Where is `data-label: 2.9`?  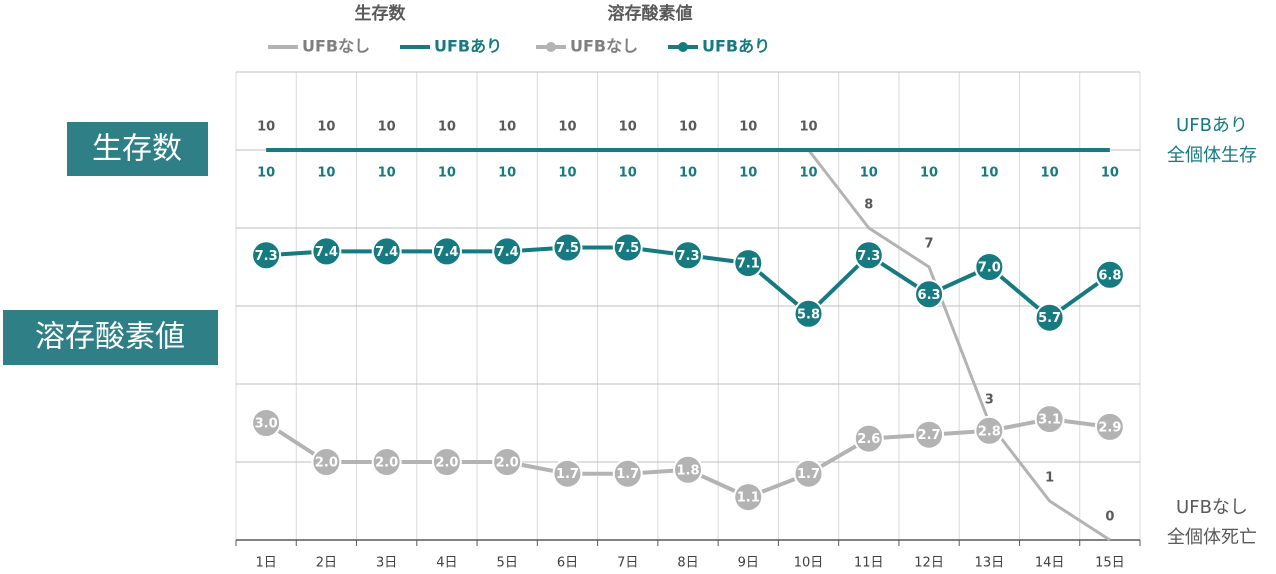 data-label: 2.9 is located at coordinates (1109, 427).